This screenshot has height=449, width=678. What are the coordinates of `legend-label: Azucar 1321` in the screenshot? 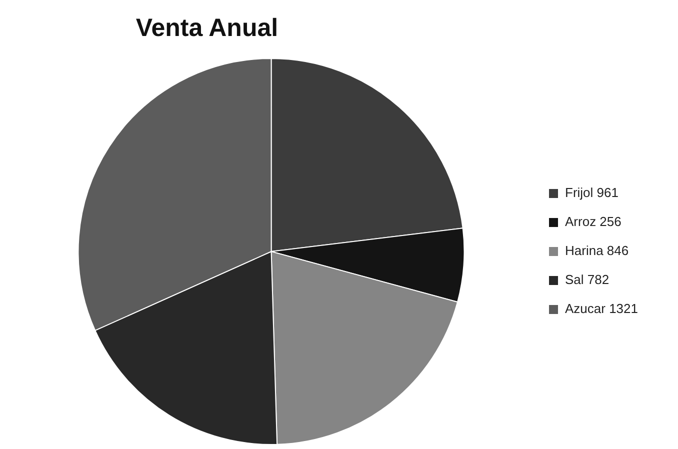 It's located at (601, 308).